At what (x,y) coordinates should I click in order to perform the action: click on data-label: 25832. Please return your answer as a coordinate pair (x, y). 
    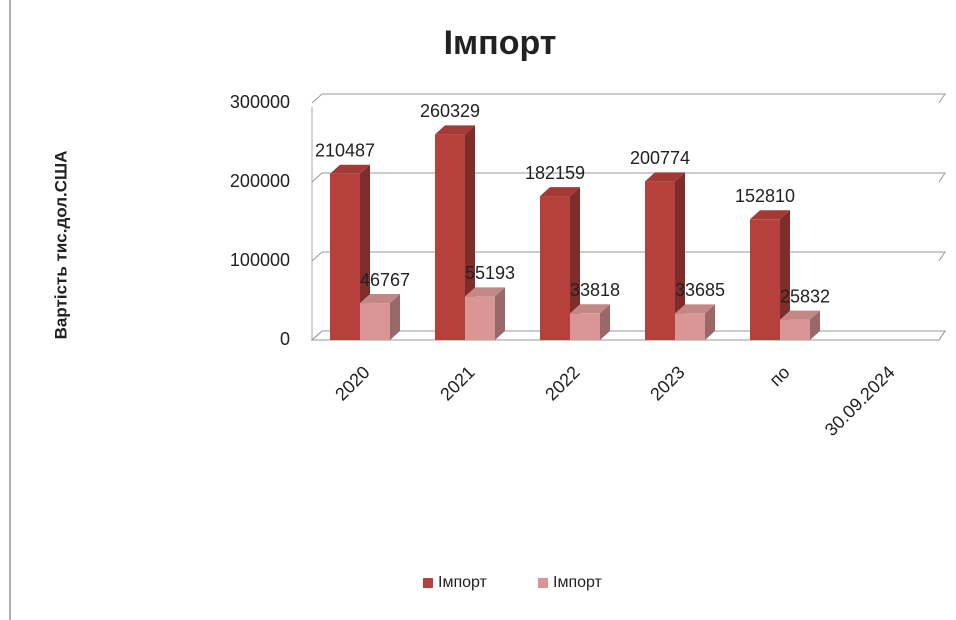
    Looking at the image, I should click on (805, 296).